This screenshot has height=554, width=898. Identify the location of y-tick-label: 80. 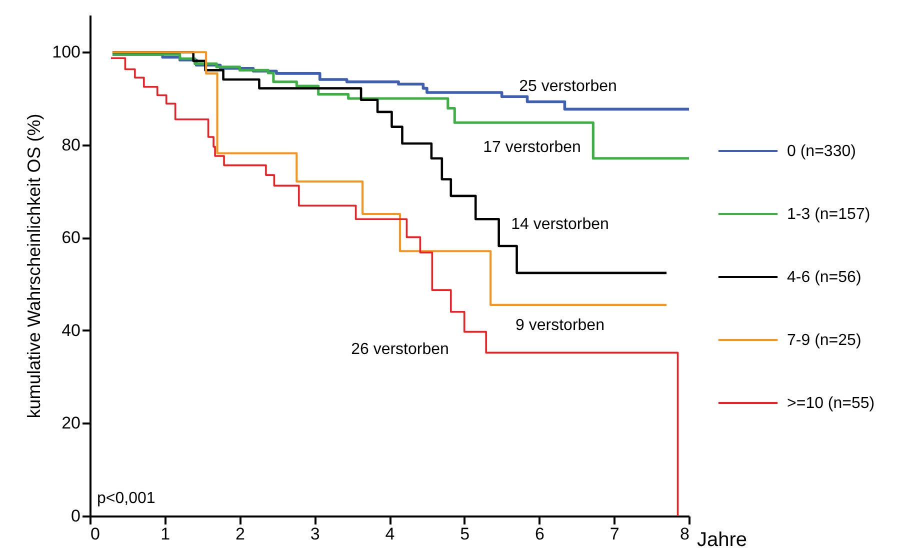
(71, 144).